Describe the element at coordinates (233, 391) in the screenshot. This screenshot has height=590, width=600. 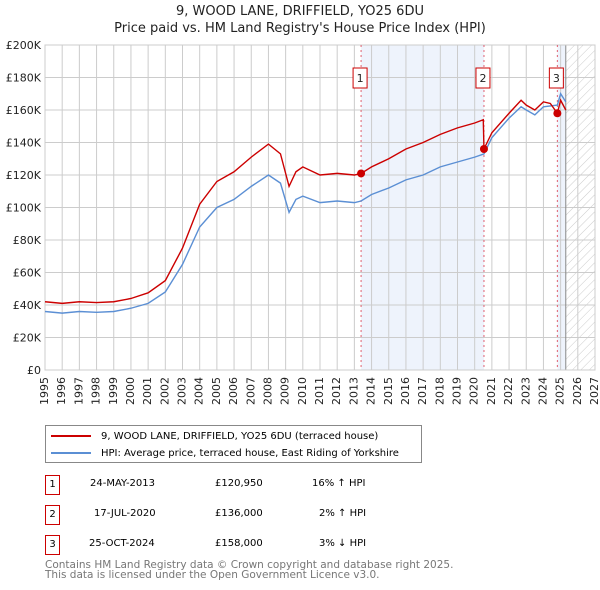
I see `x-tick-label: 2006` at that location.